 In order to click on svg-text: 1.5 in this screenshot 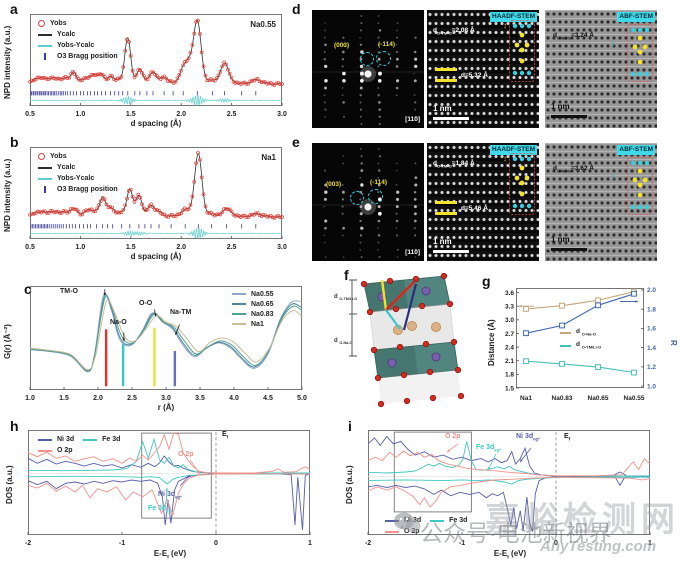, I will do `click(64, 398)`.